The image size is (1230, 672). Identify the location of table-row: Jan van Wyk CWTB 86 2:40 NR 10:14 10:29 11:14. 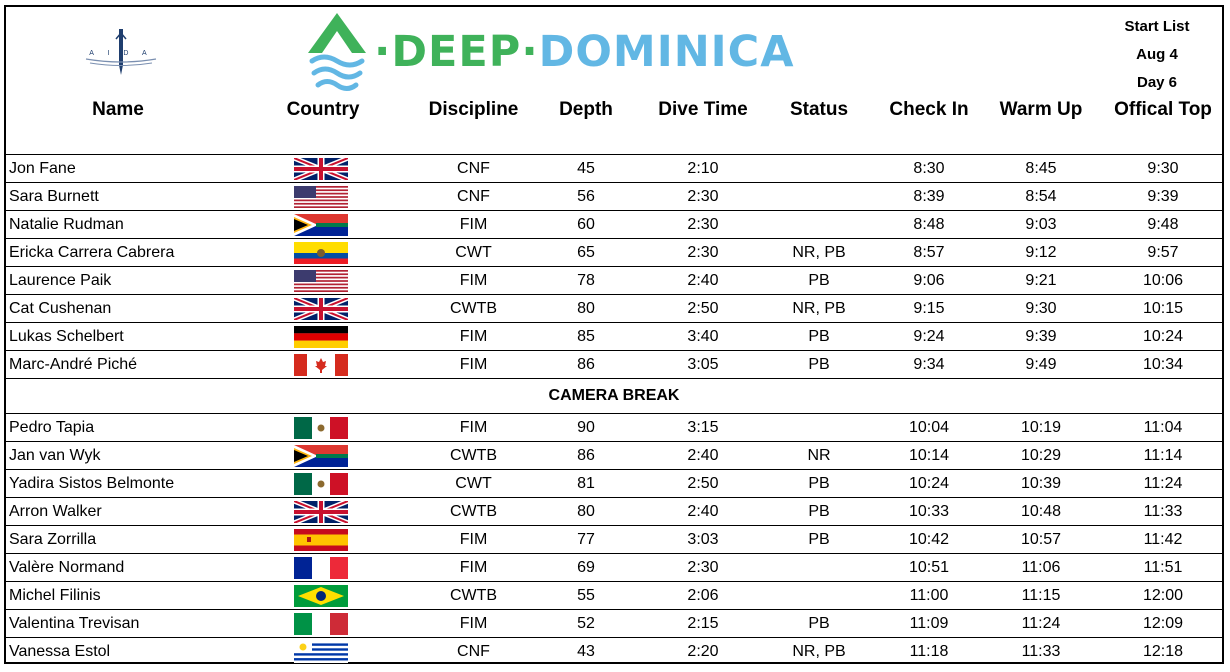
(614, 456).